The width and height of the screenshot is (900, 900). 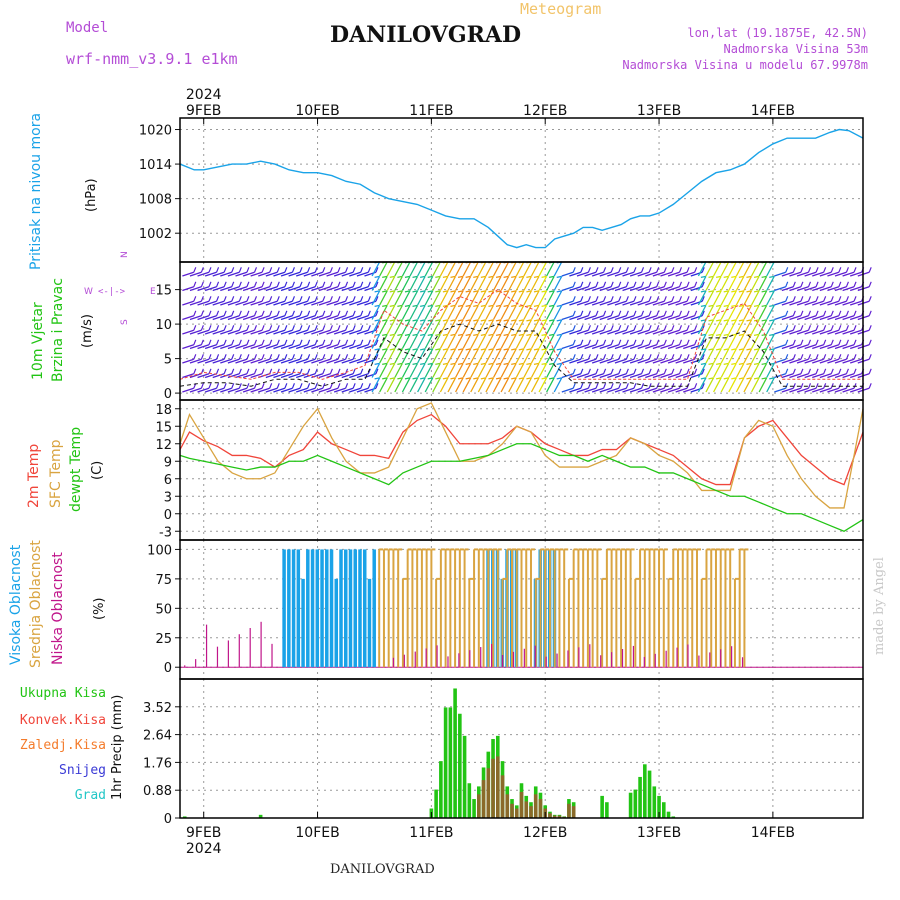 What do you see at coordinates (163, 445) in the screenshot?
I see `temp-tick-label: 12` at bounding box center [163, 445].